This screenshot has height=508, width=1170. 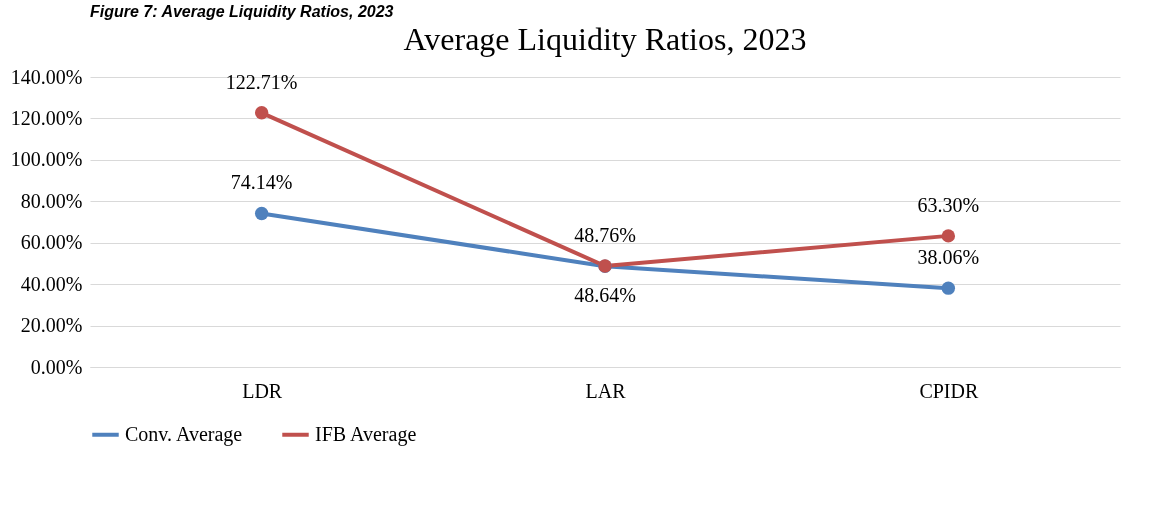 What do you see at coordinates (51, 283) in the screenshot?
I see `y-tick-label: 40.00%` at bounding box center [51, 283].